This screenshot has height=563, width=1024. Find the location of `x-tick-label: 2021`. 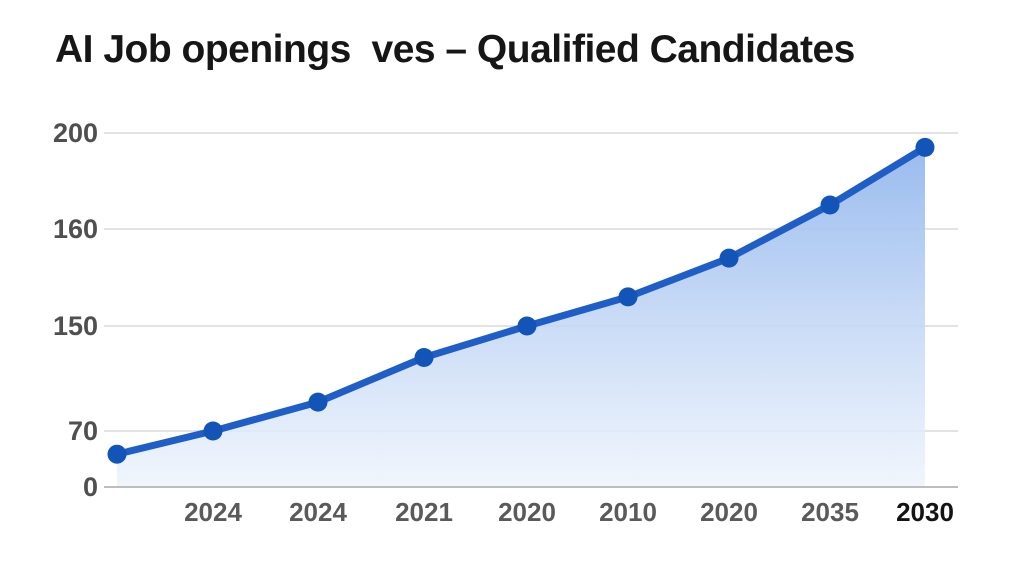

x-tick-label: 2021 is located at coordinates (424, 512).